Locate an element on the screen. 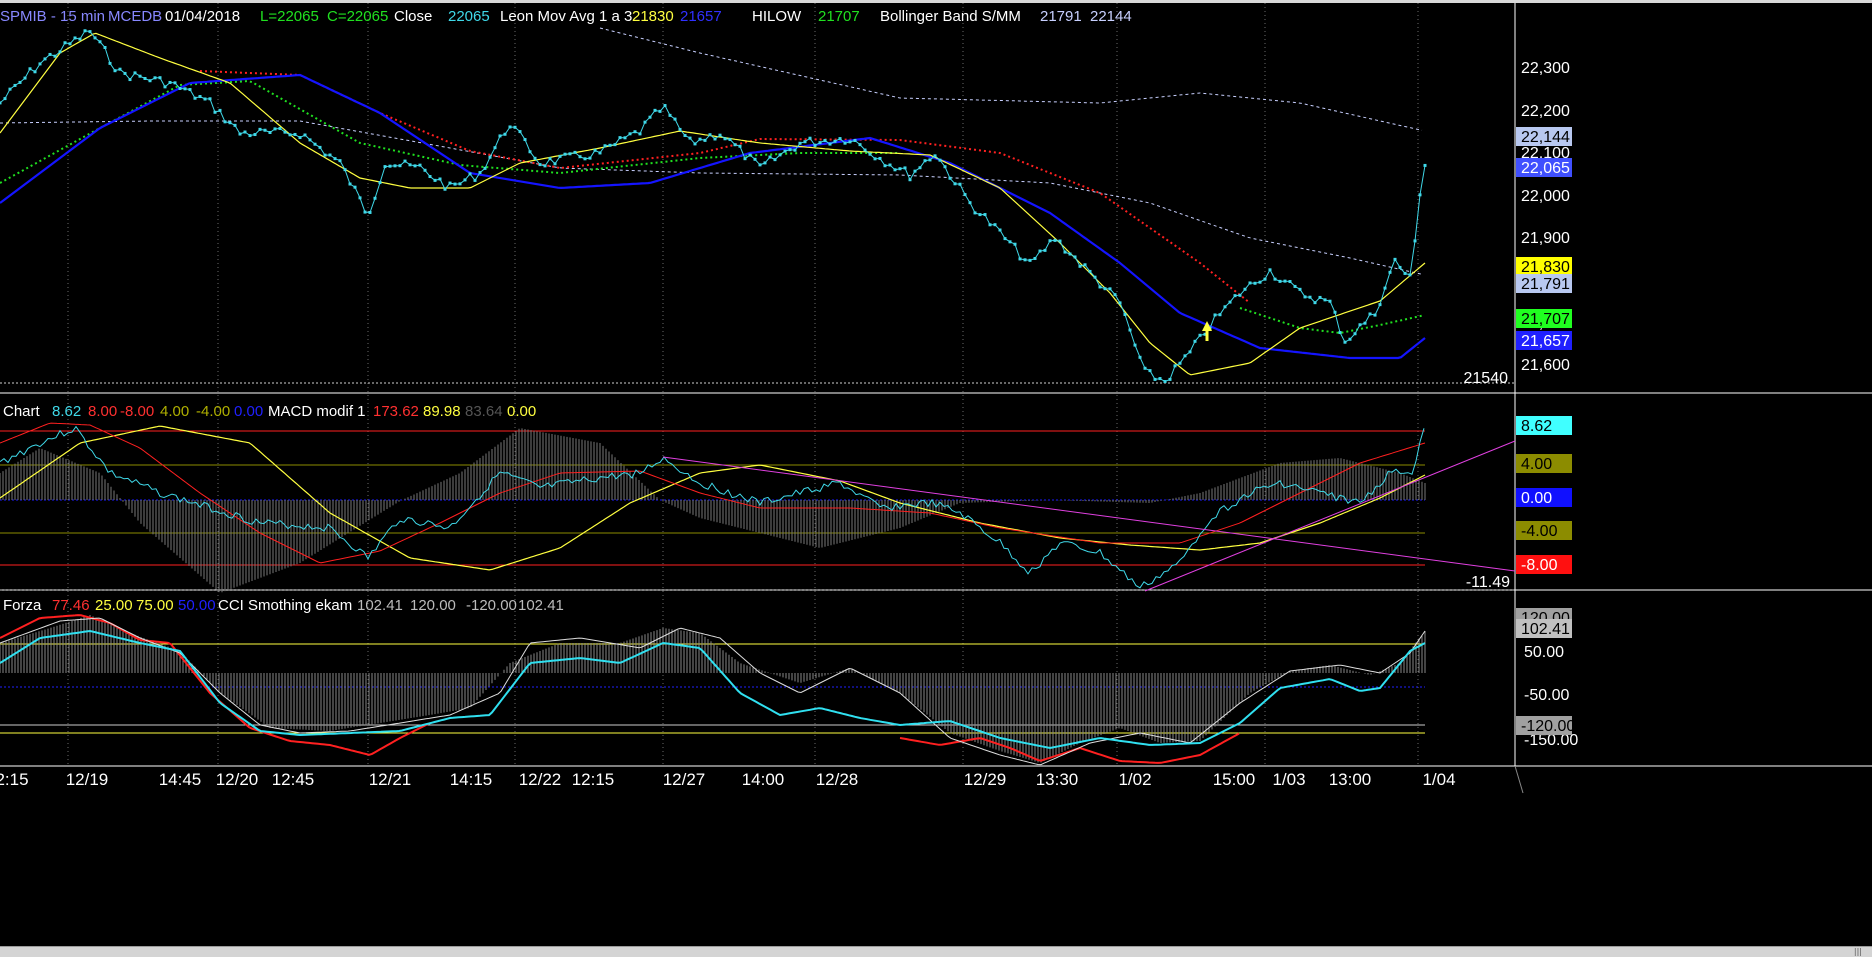 This screenshot has height=957, width=1872. resize-grip-icon: ||| is located at coordinates (1857, 951).